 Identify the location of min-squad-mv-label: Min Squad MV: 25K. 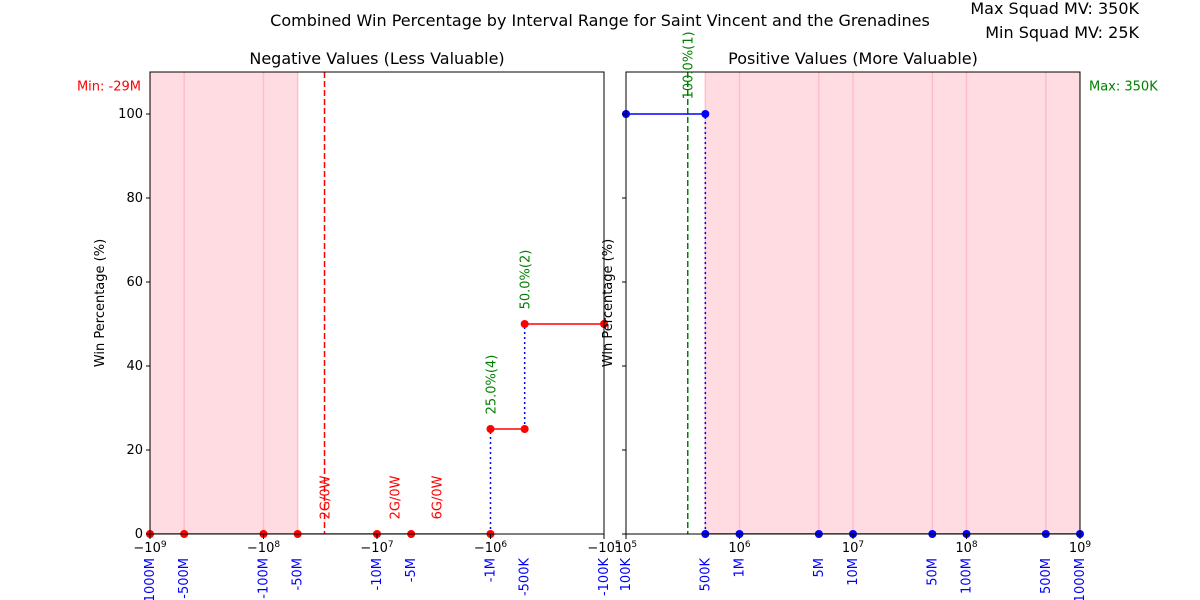
(1062, 32).